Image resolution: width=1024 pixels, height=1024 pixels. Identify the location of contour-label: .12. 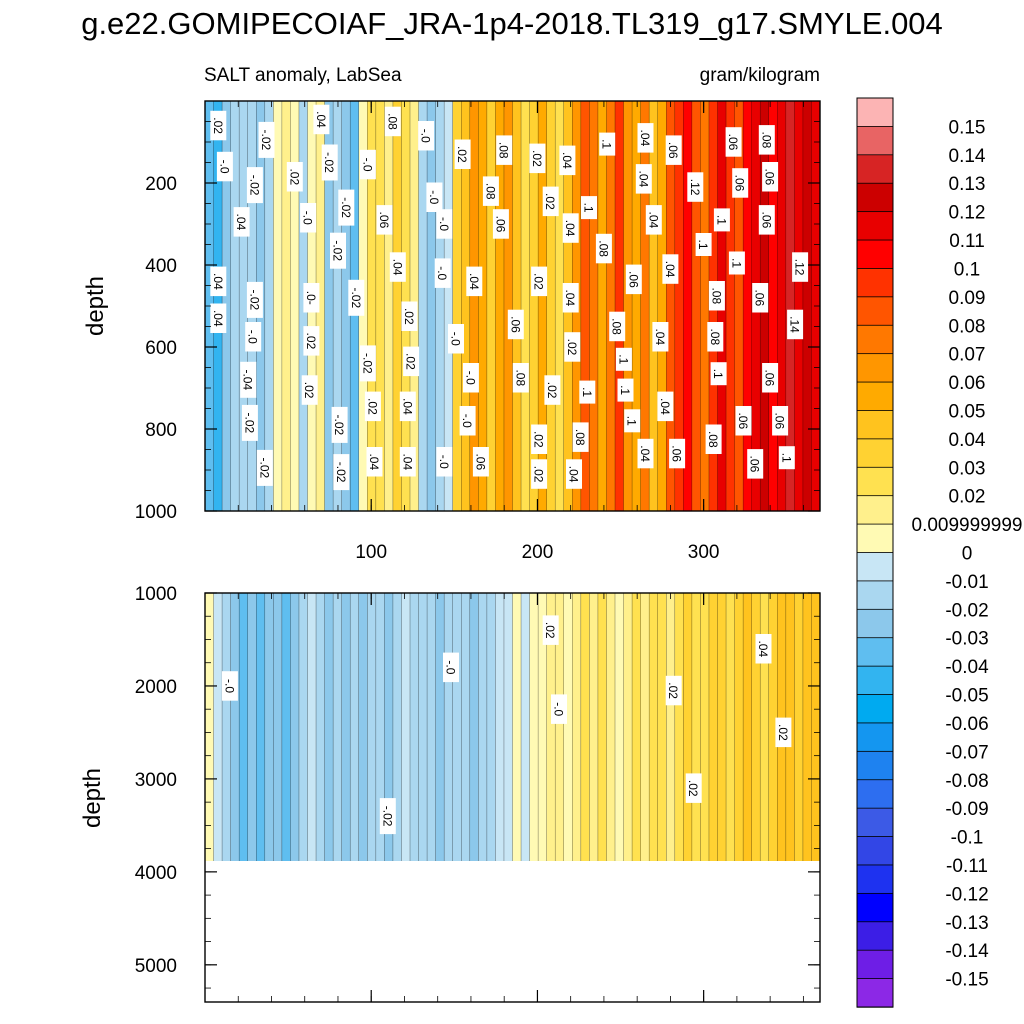
(800, 267).